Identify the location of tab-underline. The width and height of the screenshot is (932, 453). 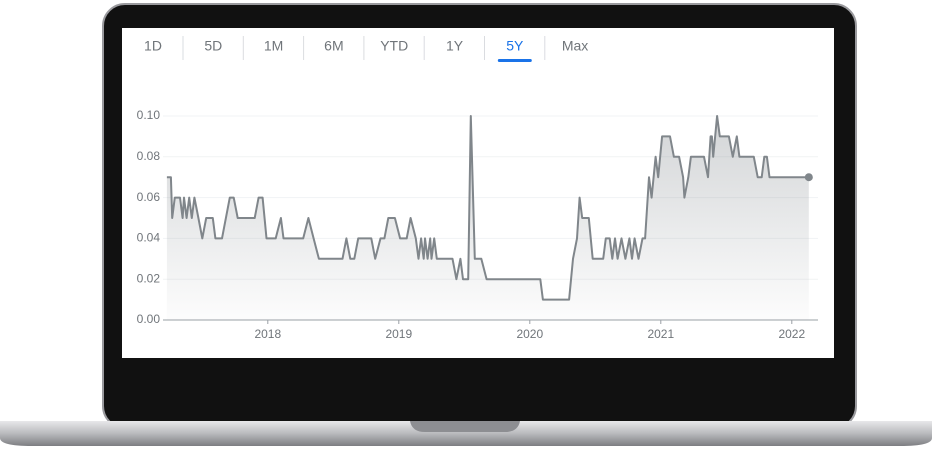
(514, 60).